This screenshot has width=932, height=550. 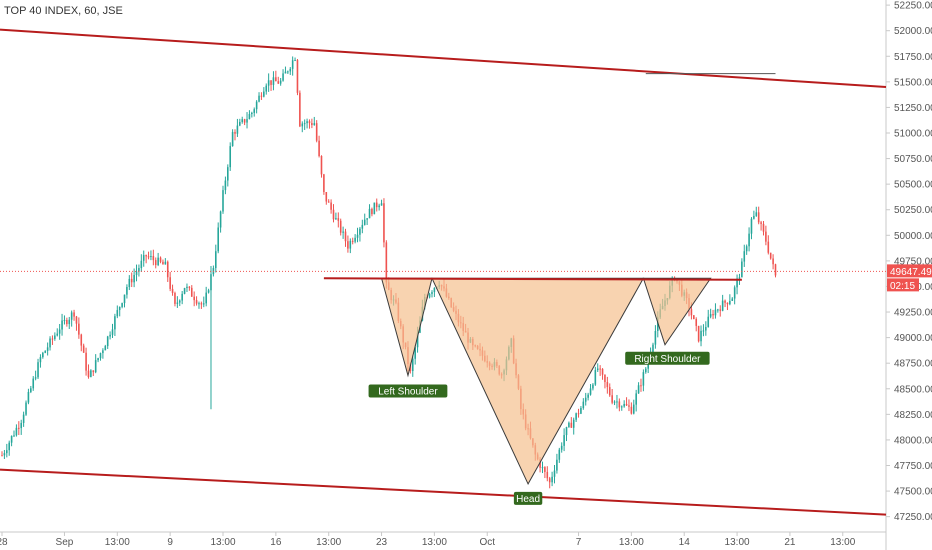 What do you see at coordinates (790, 542) in the screenshot?
I see `x-tick-label: 21` at bounding box center [790, 542].